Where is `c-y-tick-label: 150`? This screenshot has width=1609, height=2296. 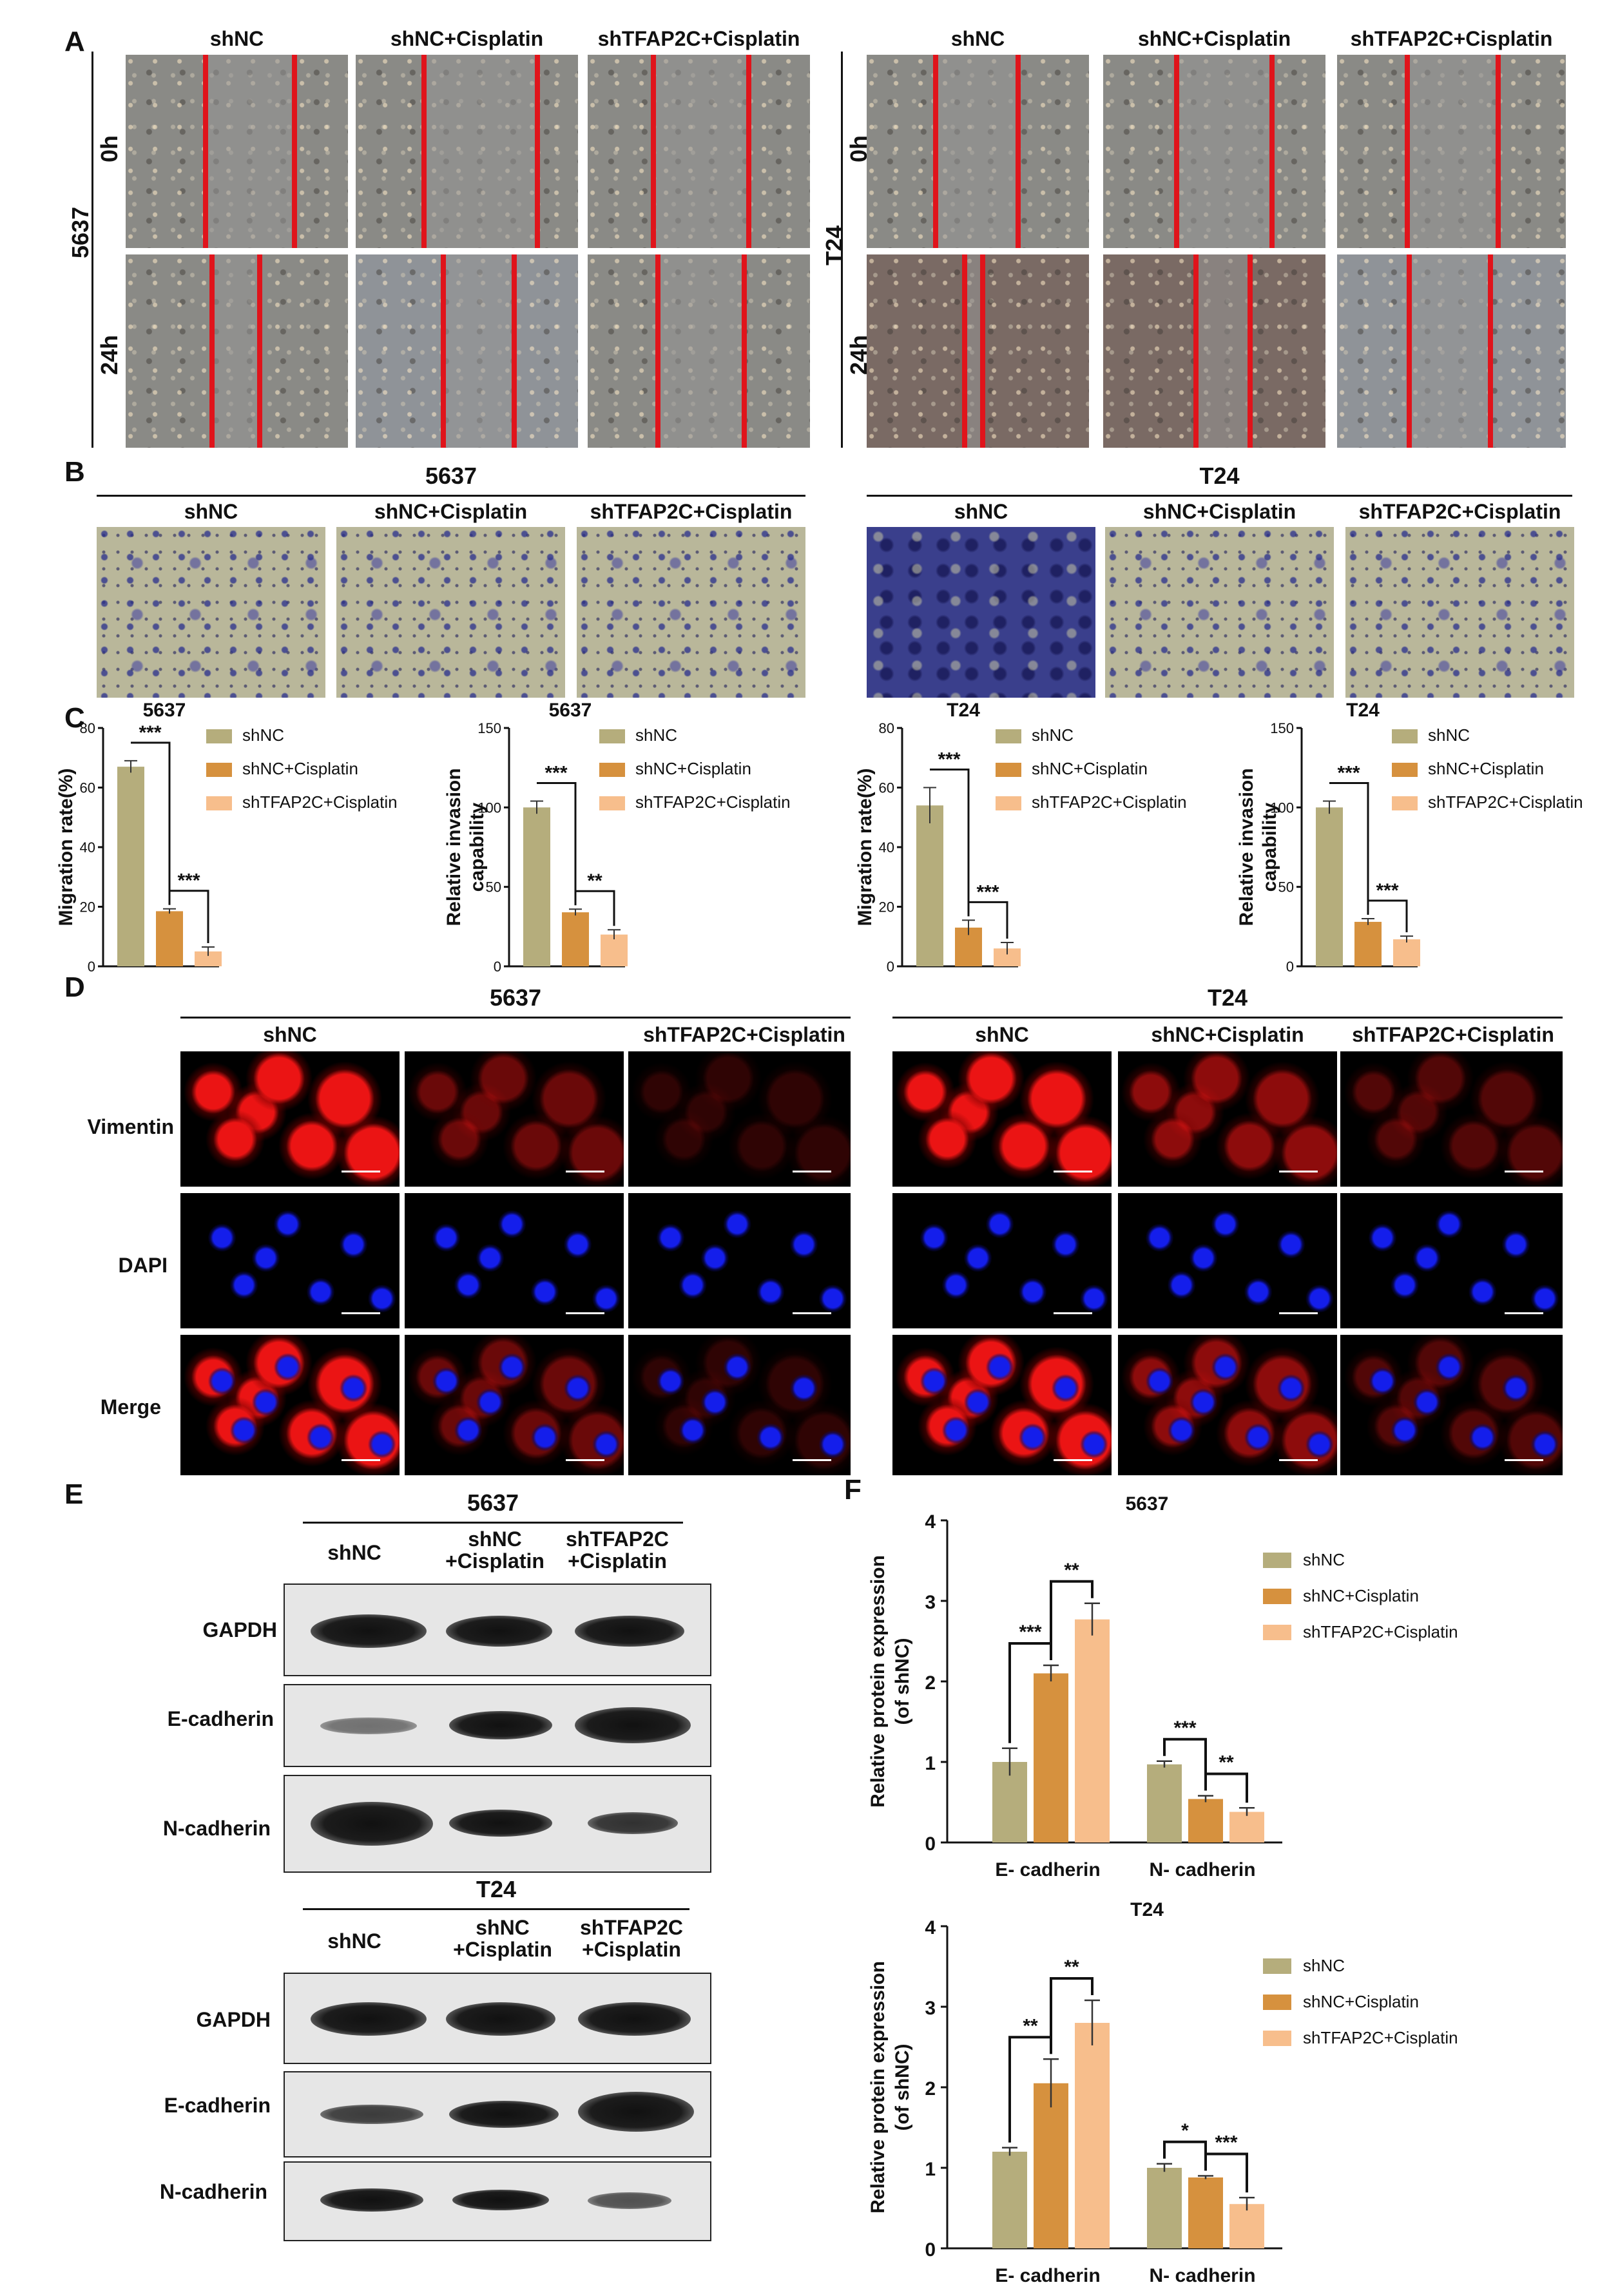
c-y-tick-label: 150 is located at coordinates (489, 728).